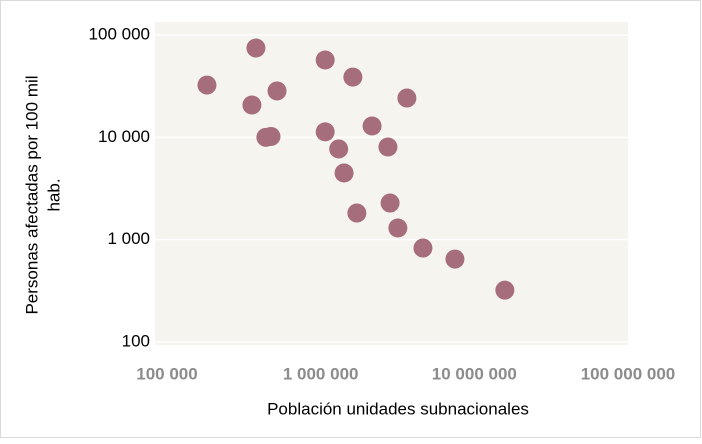  I want to click on x-axis-label: Población unidades subnacionales, so click(398, 408).